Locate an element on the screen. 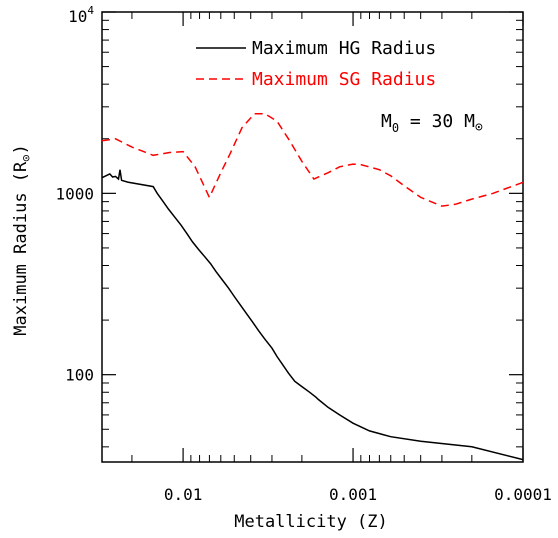 This screenshot has height=538, width=558. x-tick-label: 0.01 is located at coordinates (183, 494).